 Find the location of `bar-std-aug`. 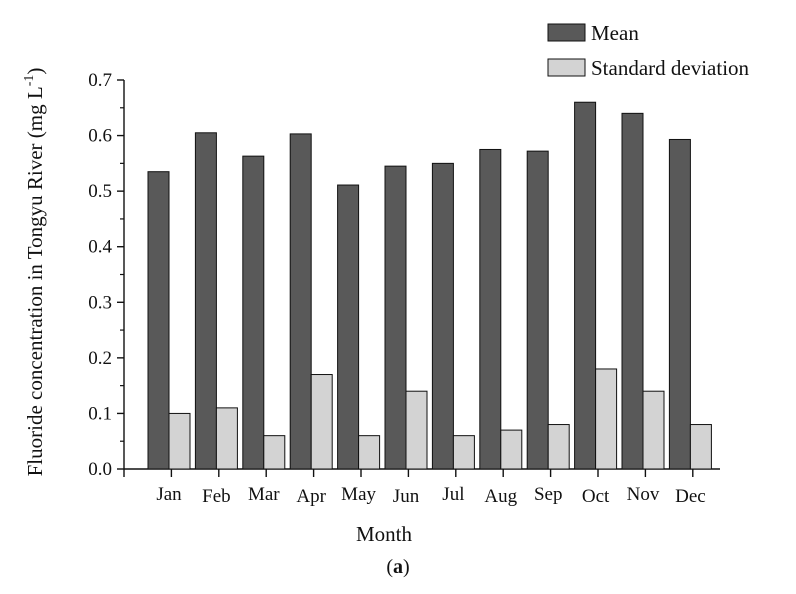

bar-std-aug is located at coordinates (511, 449).